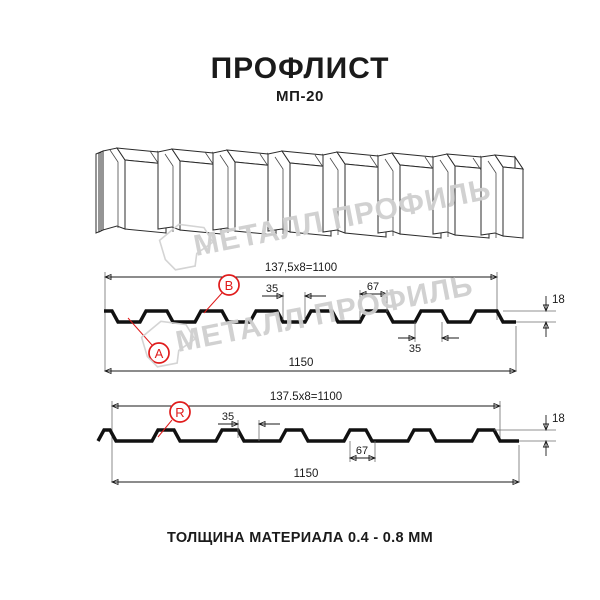 This screenshot has height=600, width=600. Describe the element at coordinates (529, 434) in the screenshot. I see `dimension-height-18-bottom: 18` at that location.